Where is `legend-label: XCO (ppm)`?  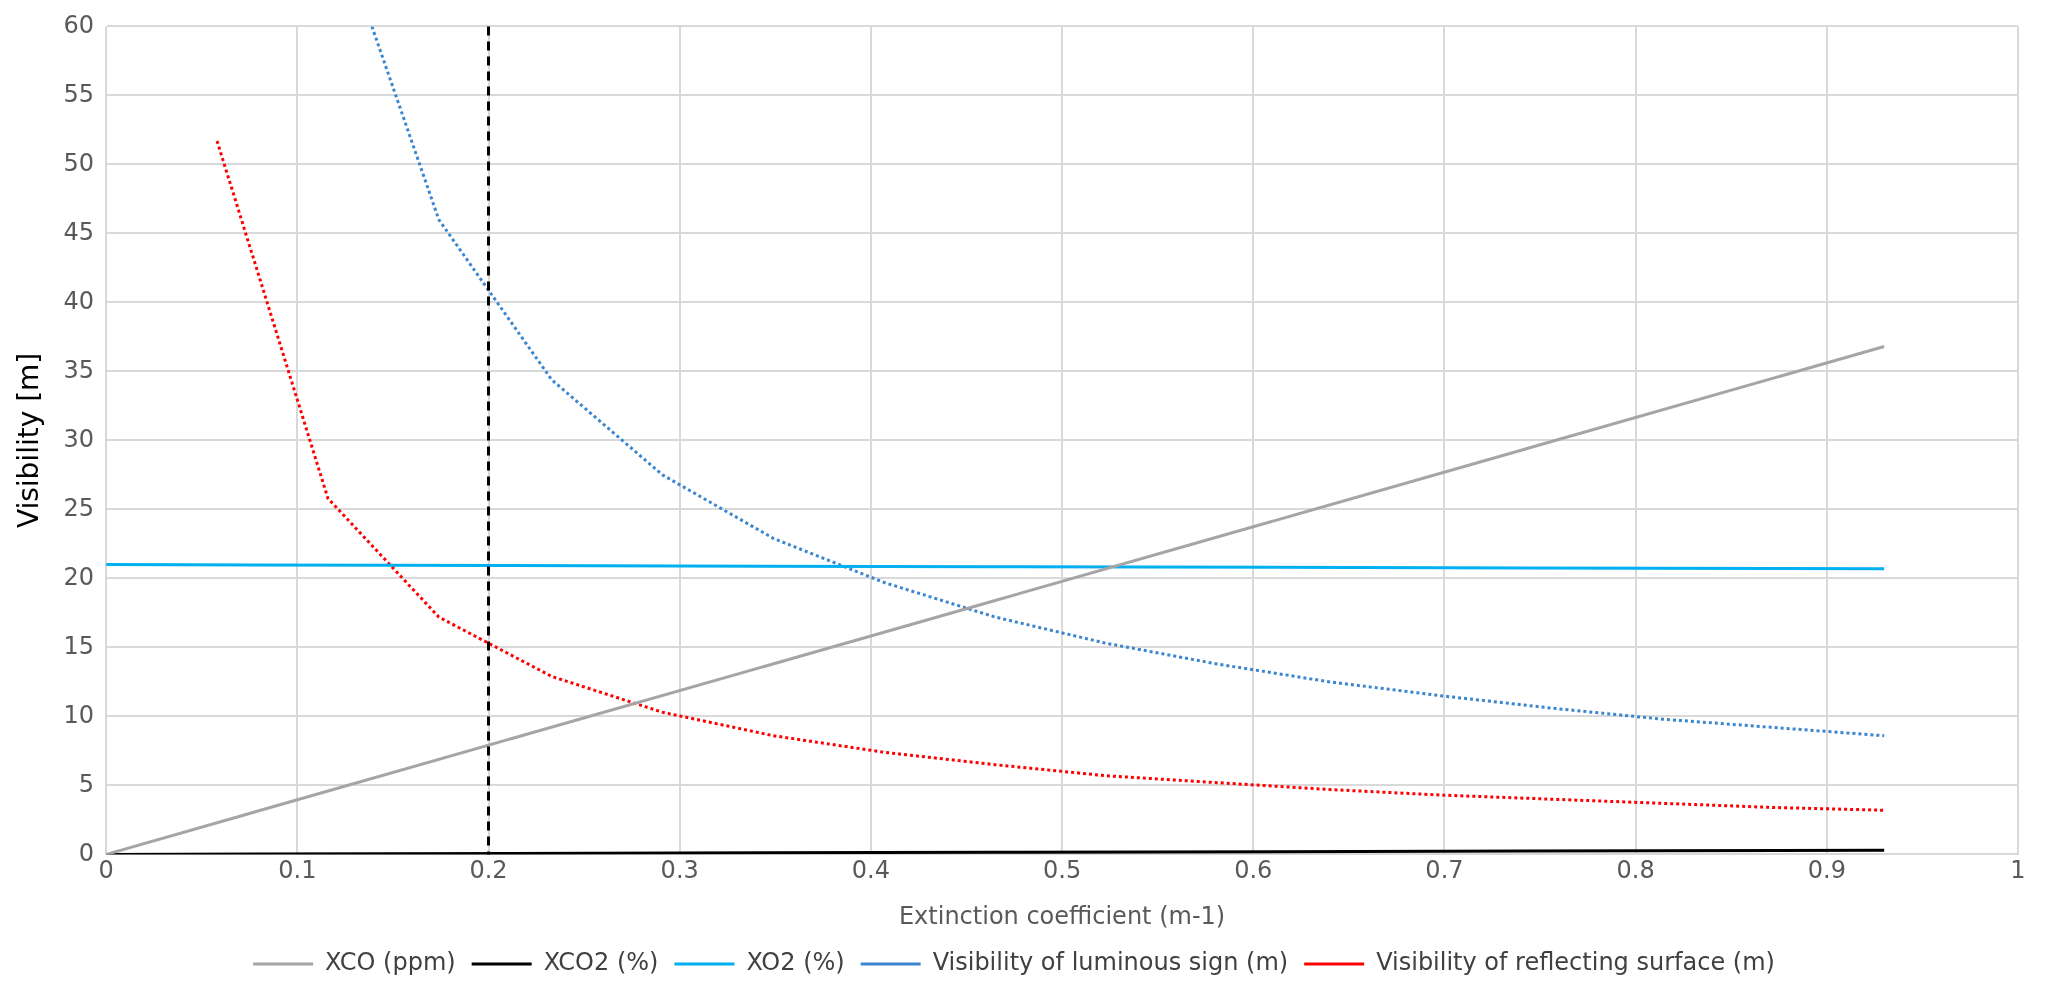 legend-label: XCO (ppm) is located at coordinates (390, 962).